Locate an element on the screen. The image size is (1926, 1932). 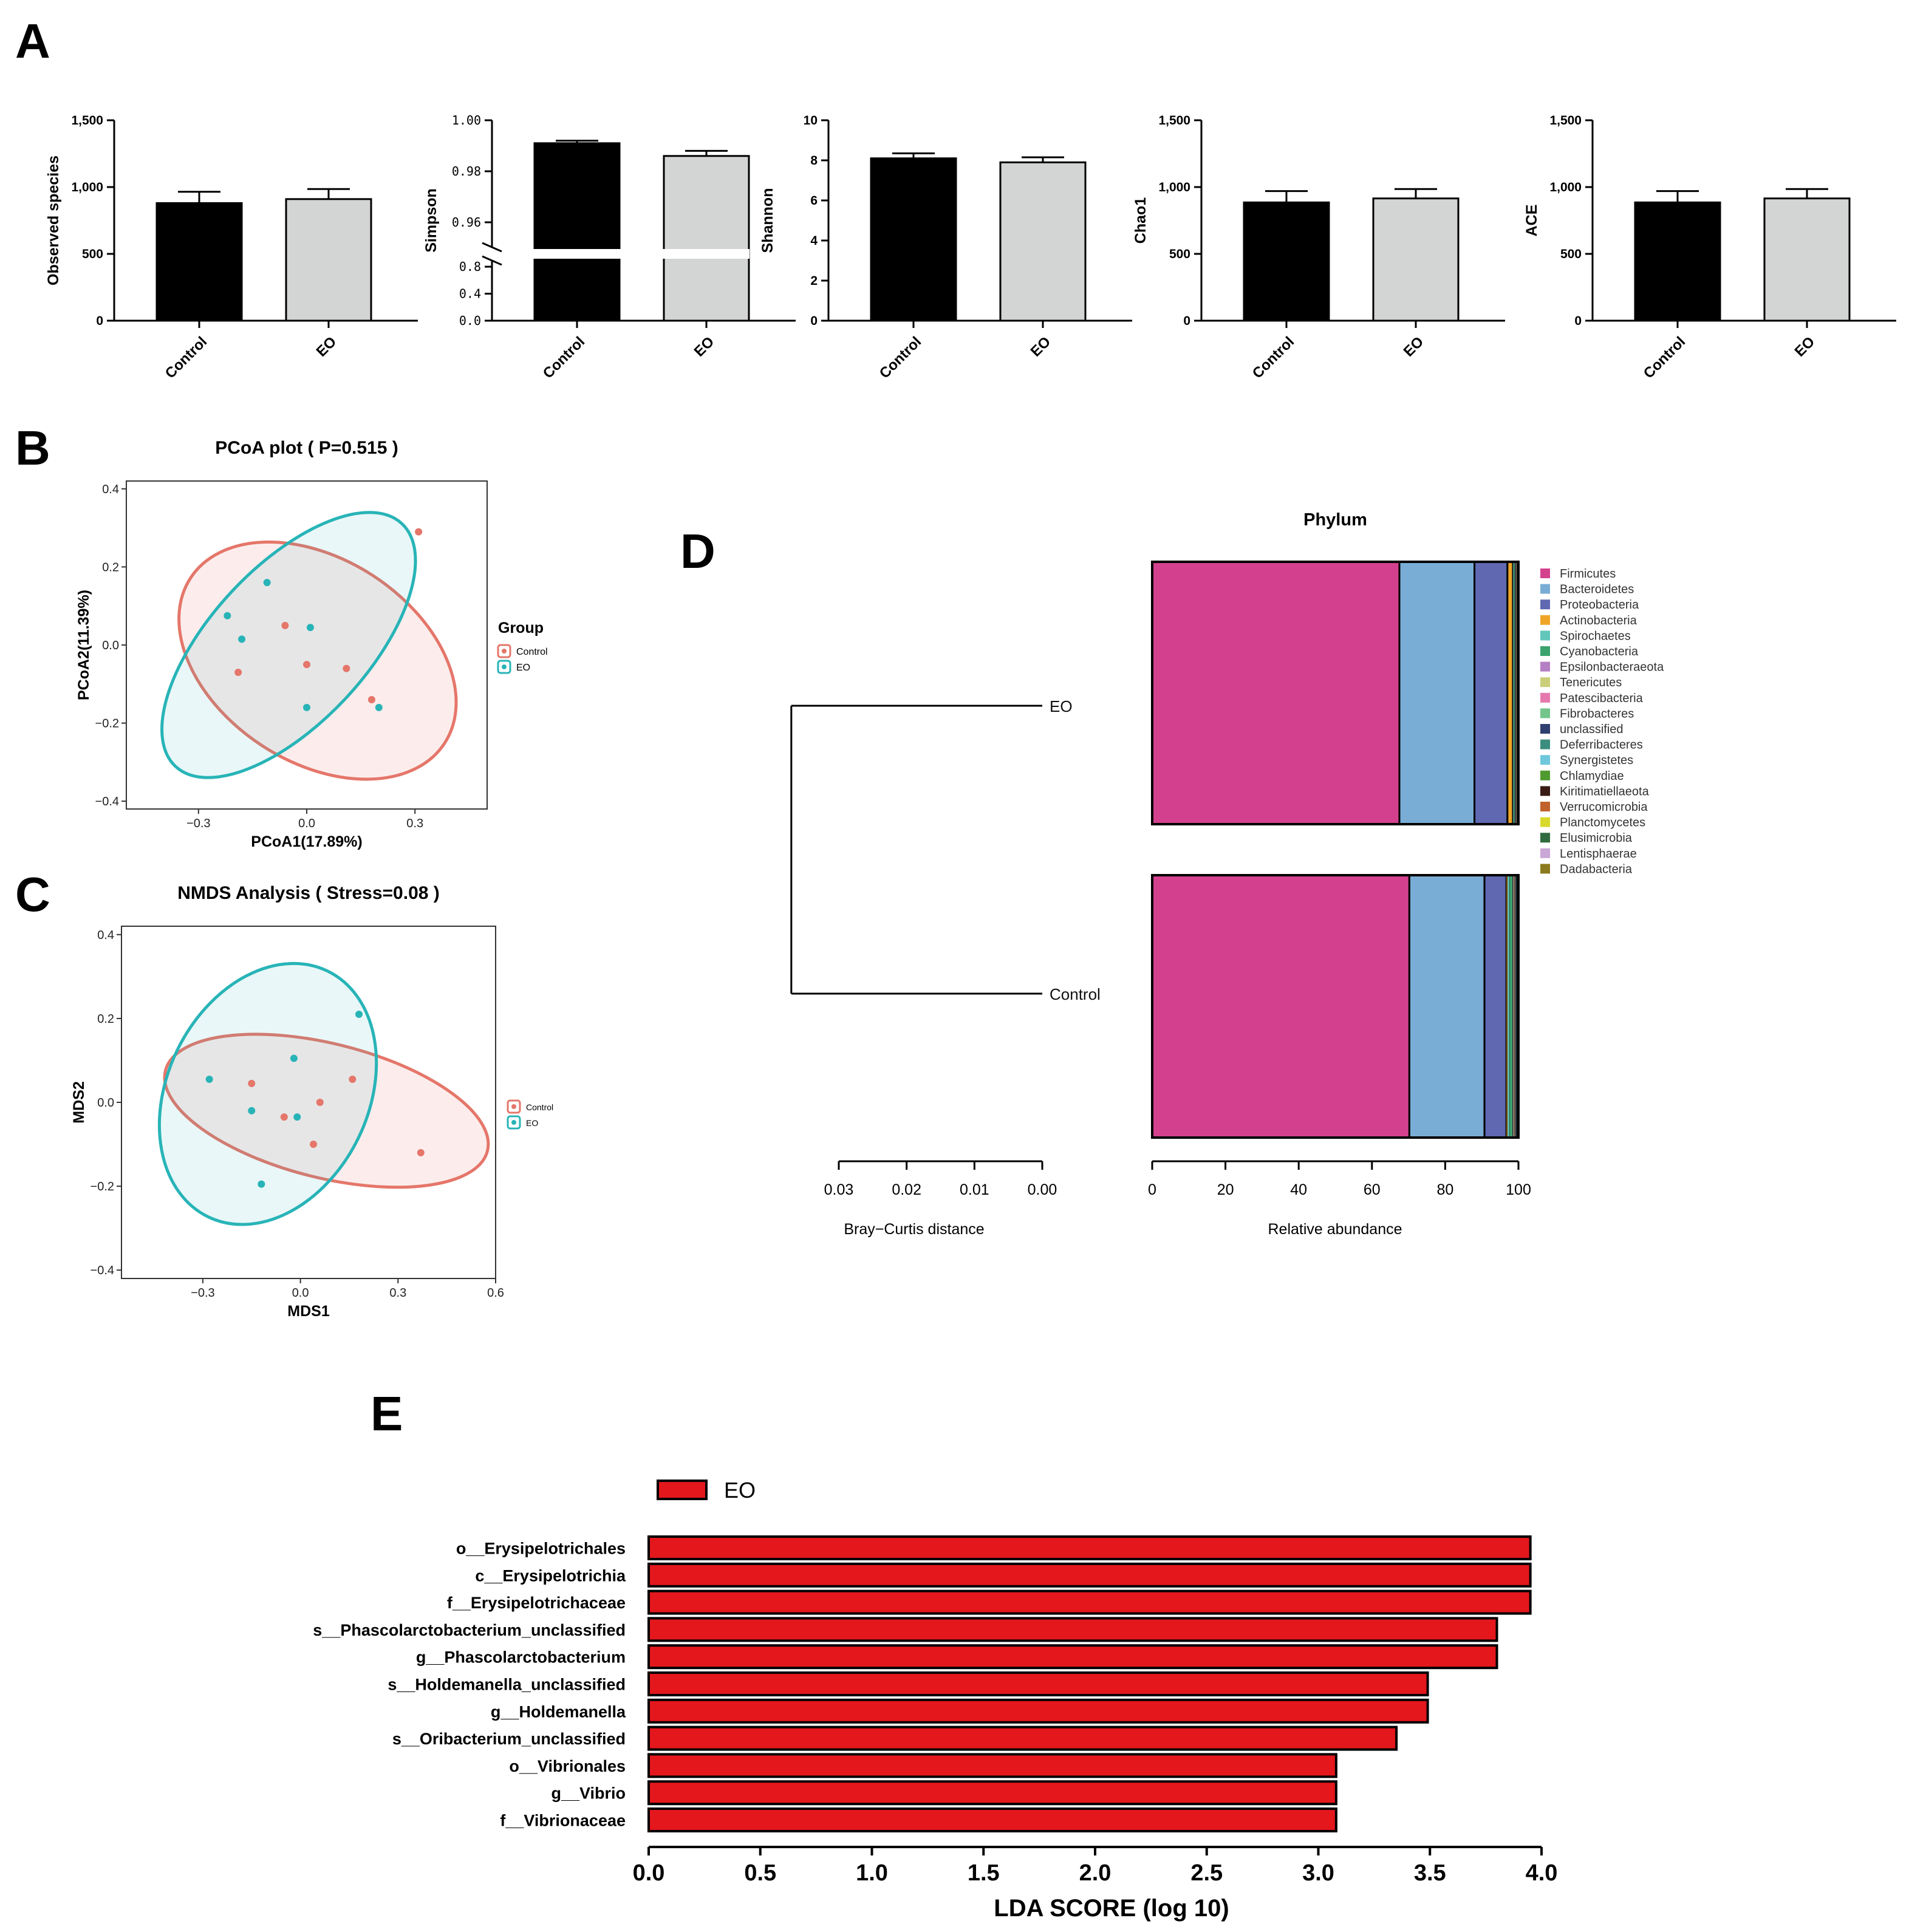
phylum-legend-label: Bacteroidetes is located at coordinates (1597, 589).